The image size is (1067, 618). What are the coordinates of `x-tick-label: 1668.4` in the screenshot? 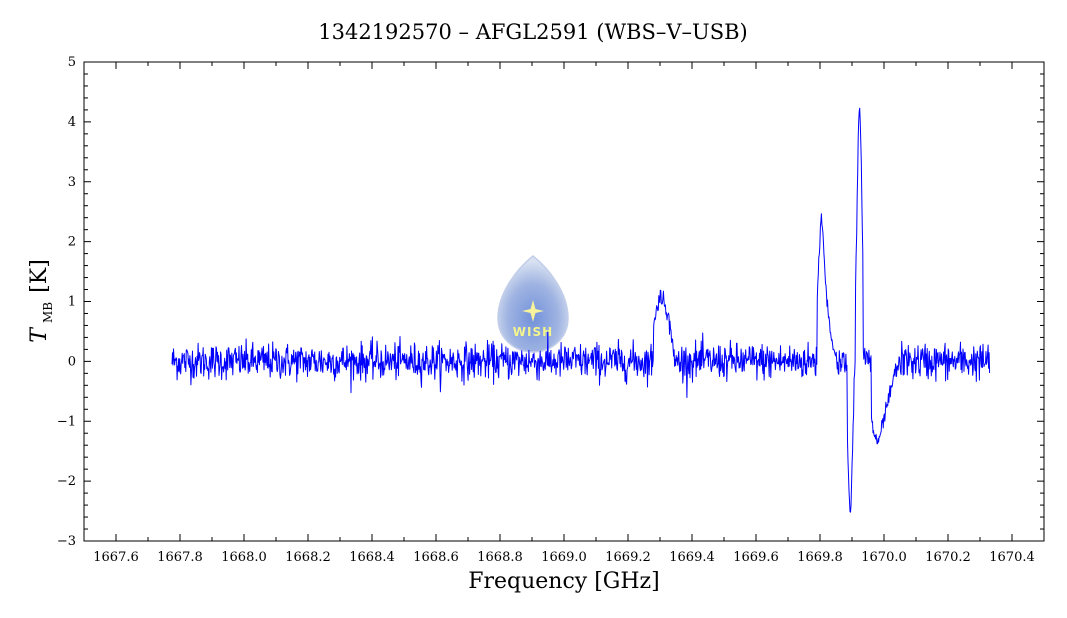 It's located at (372, 557).